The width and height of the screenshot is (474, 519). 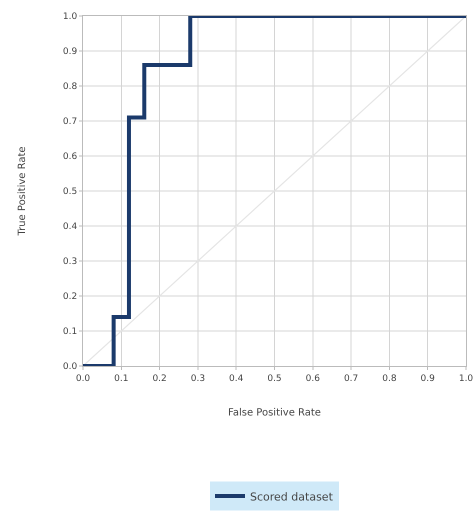 What do you see at coordinates (428, 379) in the screenshot?
I see `x-tick-label: 0.9` at bounding box center [428, 379].